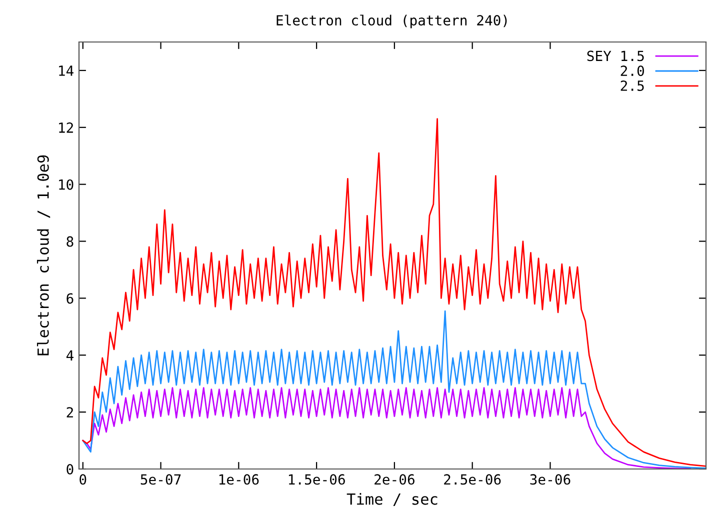 This screenshot has width=708, height=521. I want to click on x-tick-label: 1e-06, so click(239, 479).